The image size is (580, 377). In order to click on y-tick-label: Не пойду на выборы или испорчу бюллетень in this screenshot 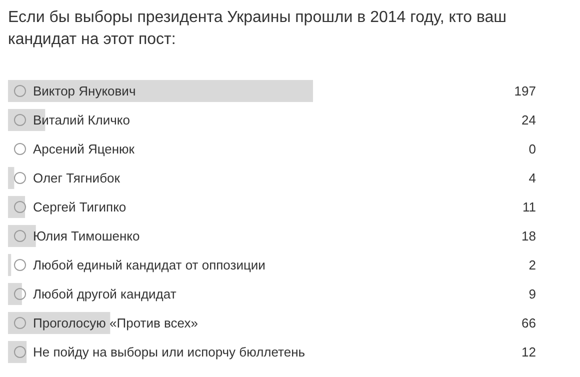, I will do `click(169, 352)`.